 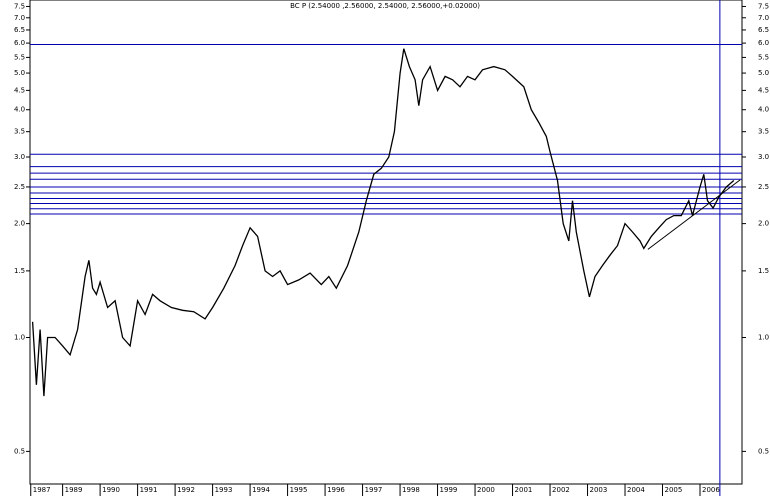 I want to click on trendline, so click(x=694, y=214).